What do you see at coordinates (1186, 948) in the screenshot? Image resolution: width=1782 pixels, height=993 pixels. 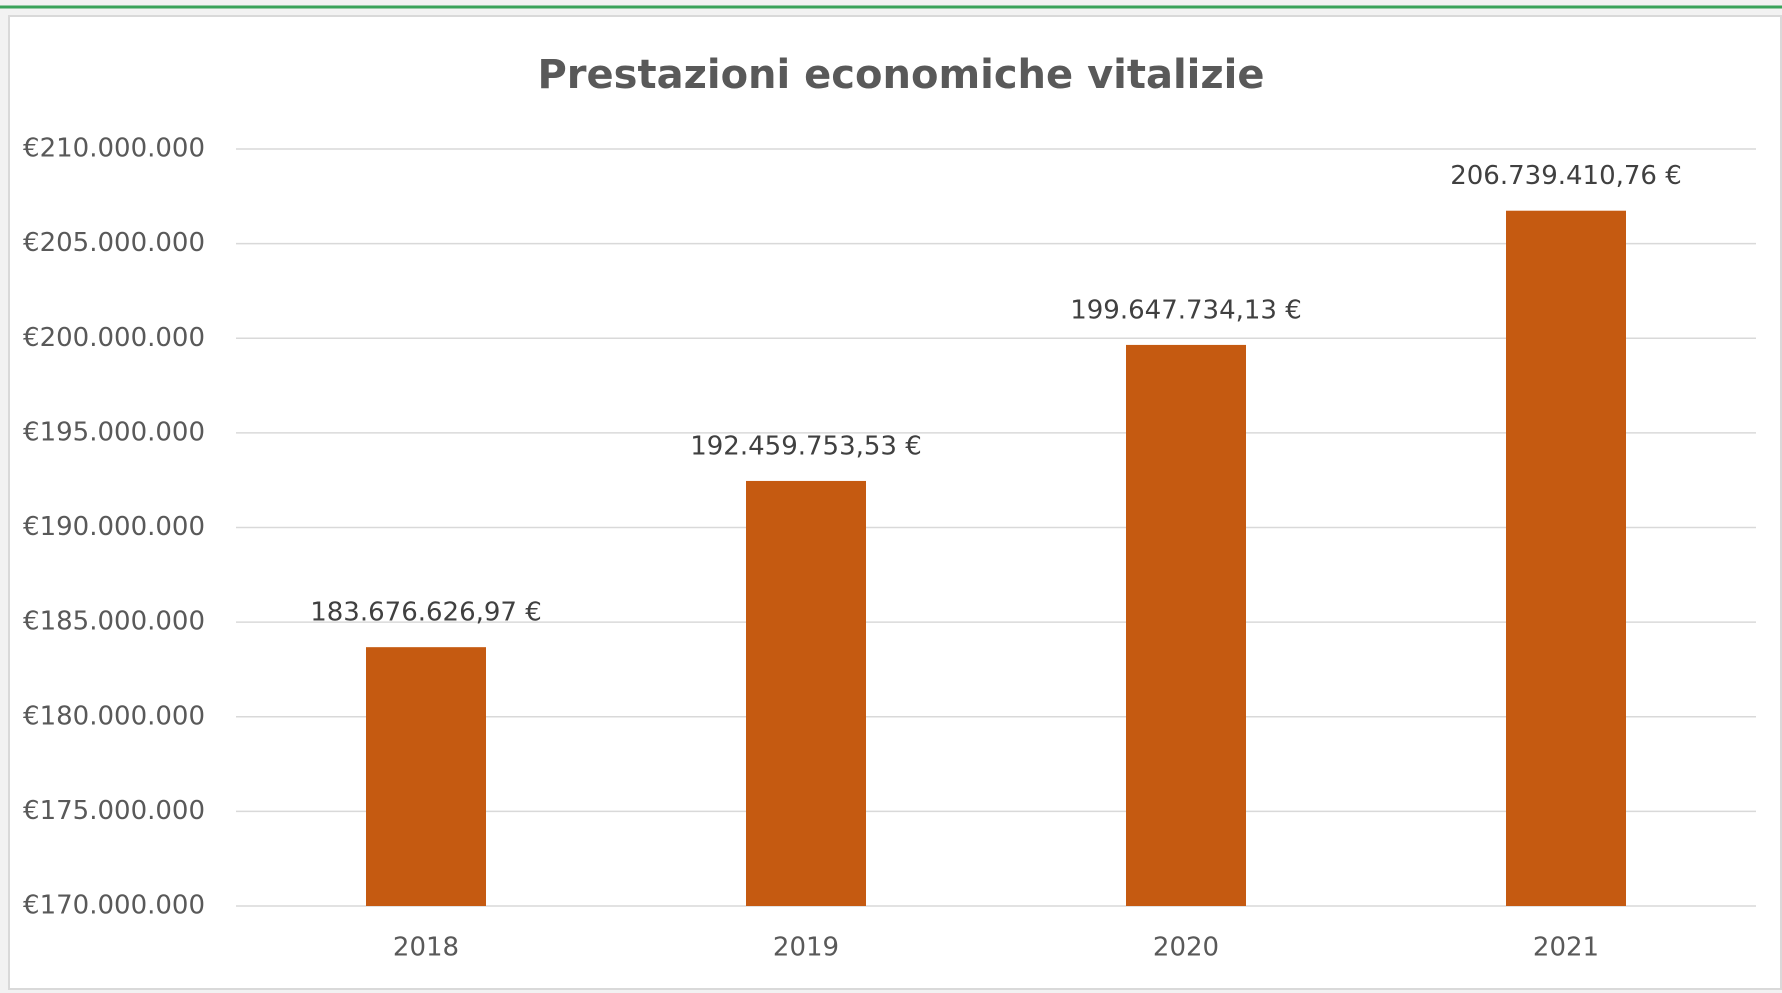 I see `x-tick-label: 2020` at bounding box center [1186, 948].